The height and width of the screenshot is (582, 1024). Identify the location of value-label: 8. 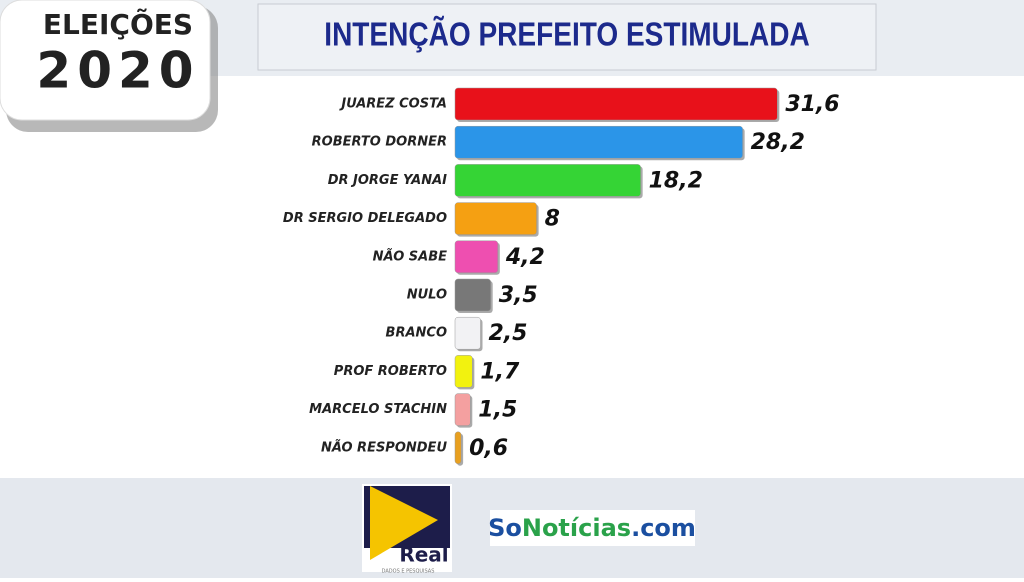
(552, 219).